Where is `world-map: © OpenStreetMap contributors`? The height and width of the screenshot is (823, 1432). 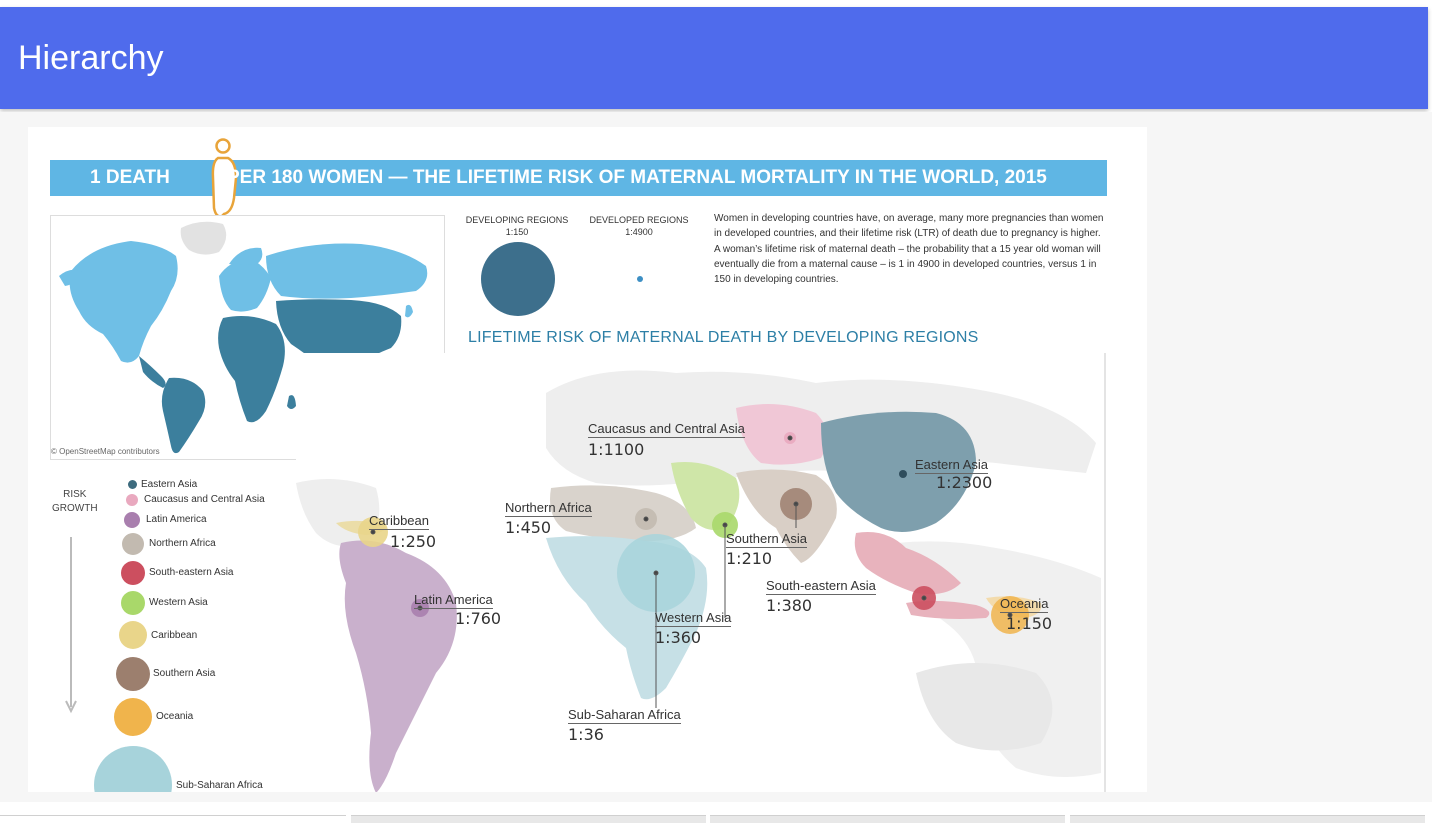 world-map: © OpenStreetMap contributors is located at coordinates (247, 337).